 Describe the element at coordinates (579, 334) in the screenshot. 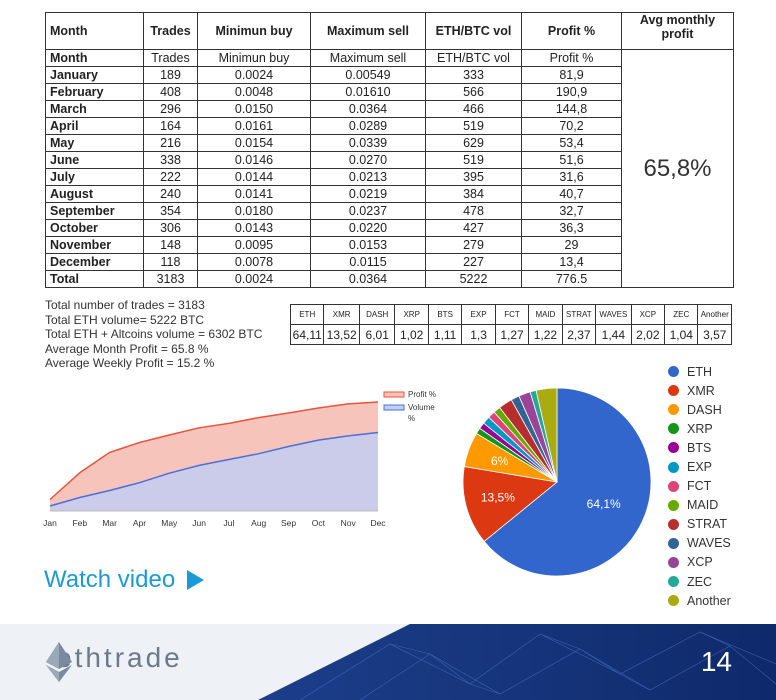

I see `coin-value: 2,37` at that location.